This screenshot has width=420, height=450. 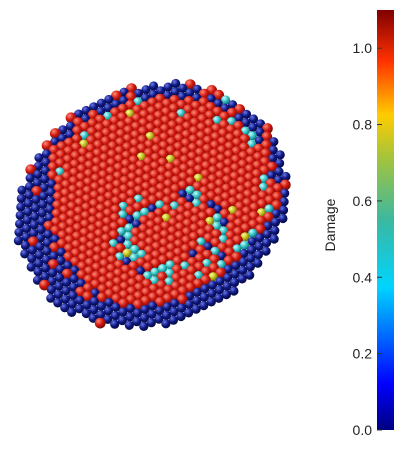 I want to click on colorbar-tick-label: 0.4, so click(x=363, y=277).